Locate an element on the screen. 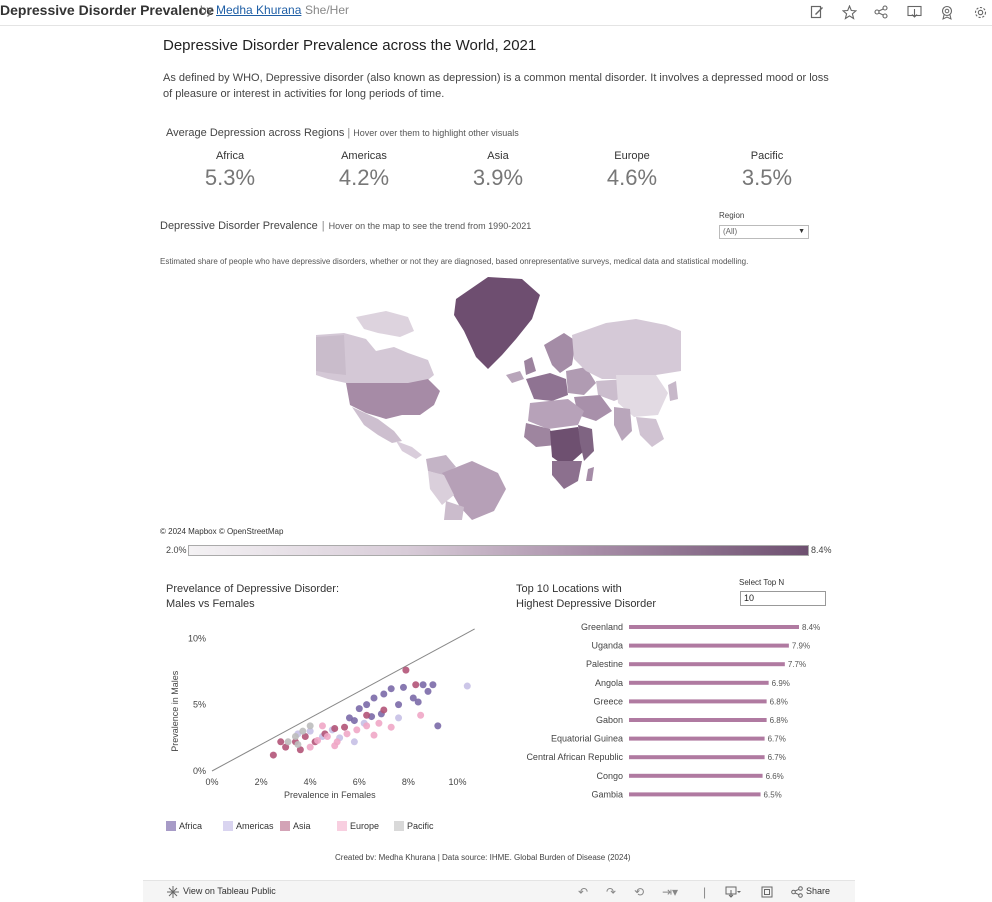 This screenshot has height=902, width=992. kpi-africa: Africa 5.3% is located at coordinates (230, 170).